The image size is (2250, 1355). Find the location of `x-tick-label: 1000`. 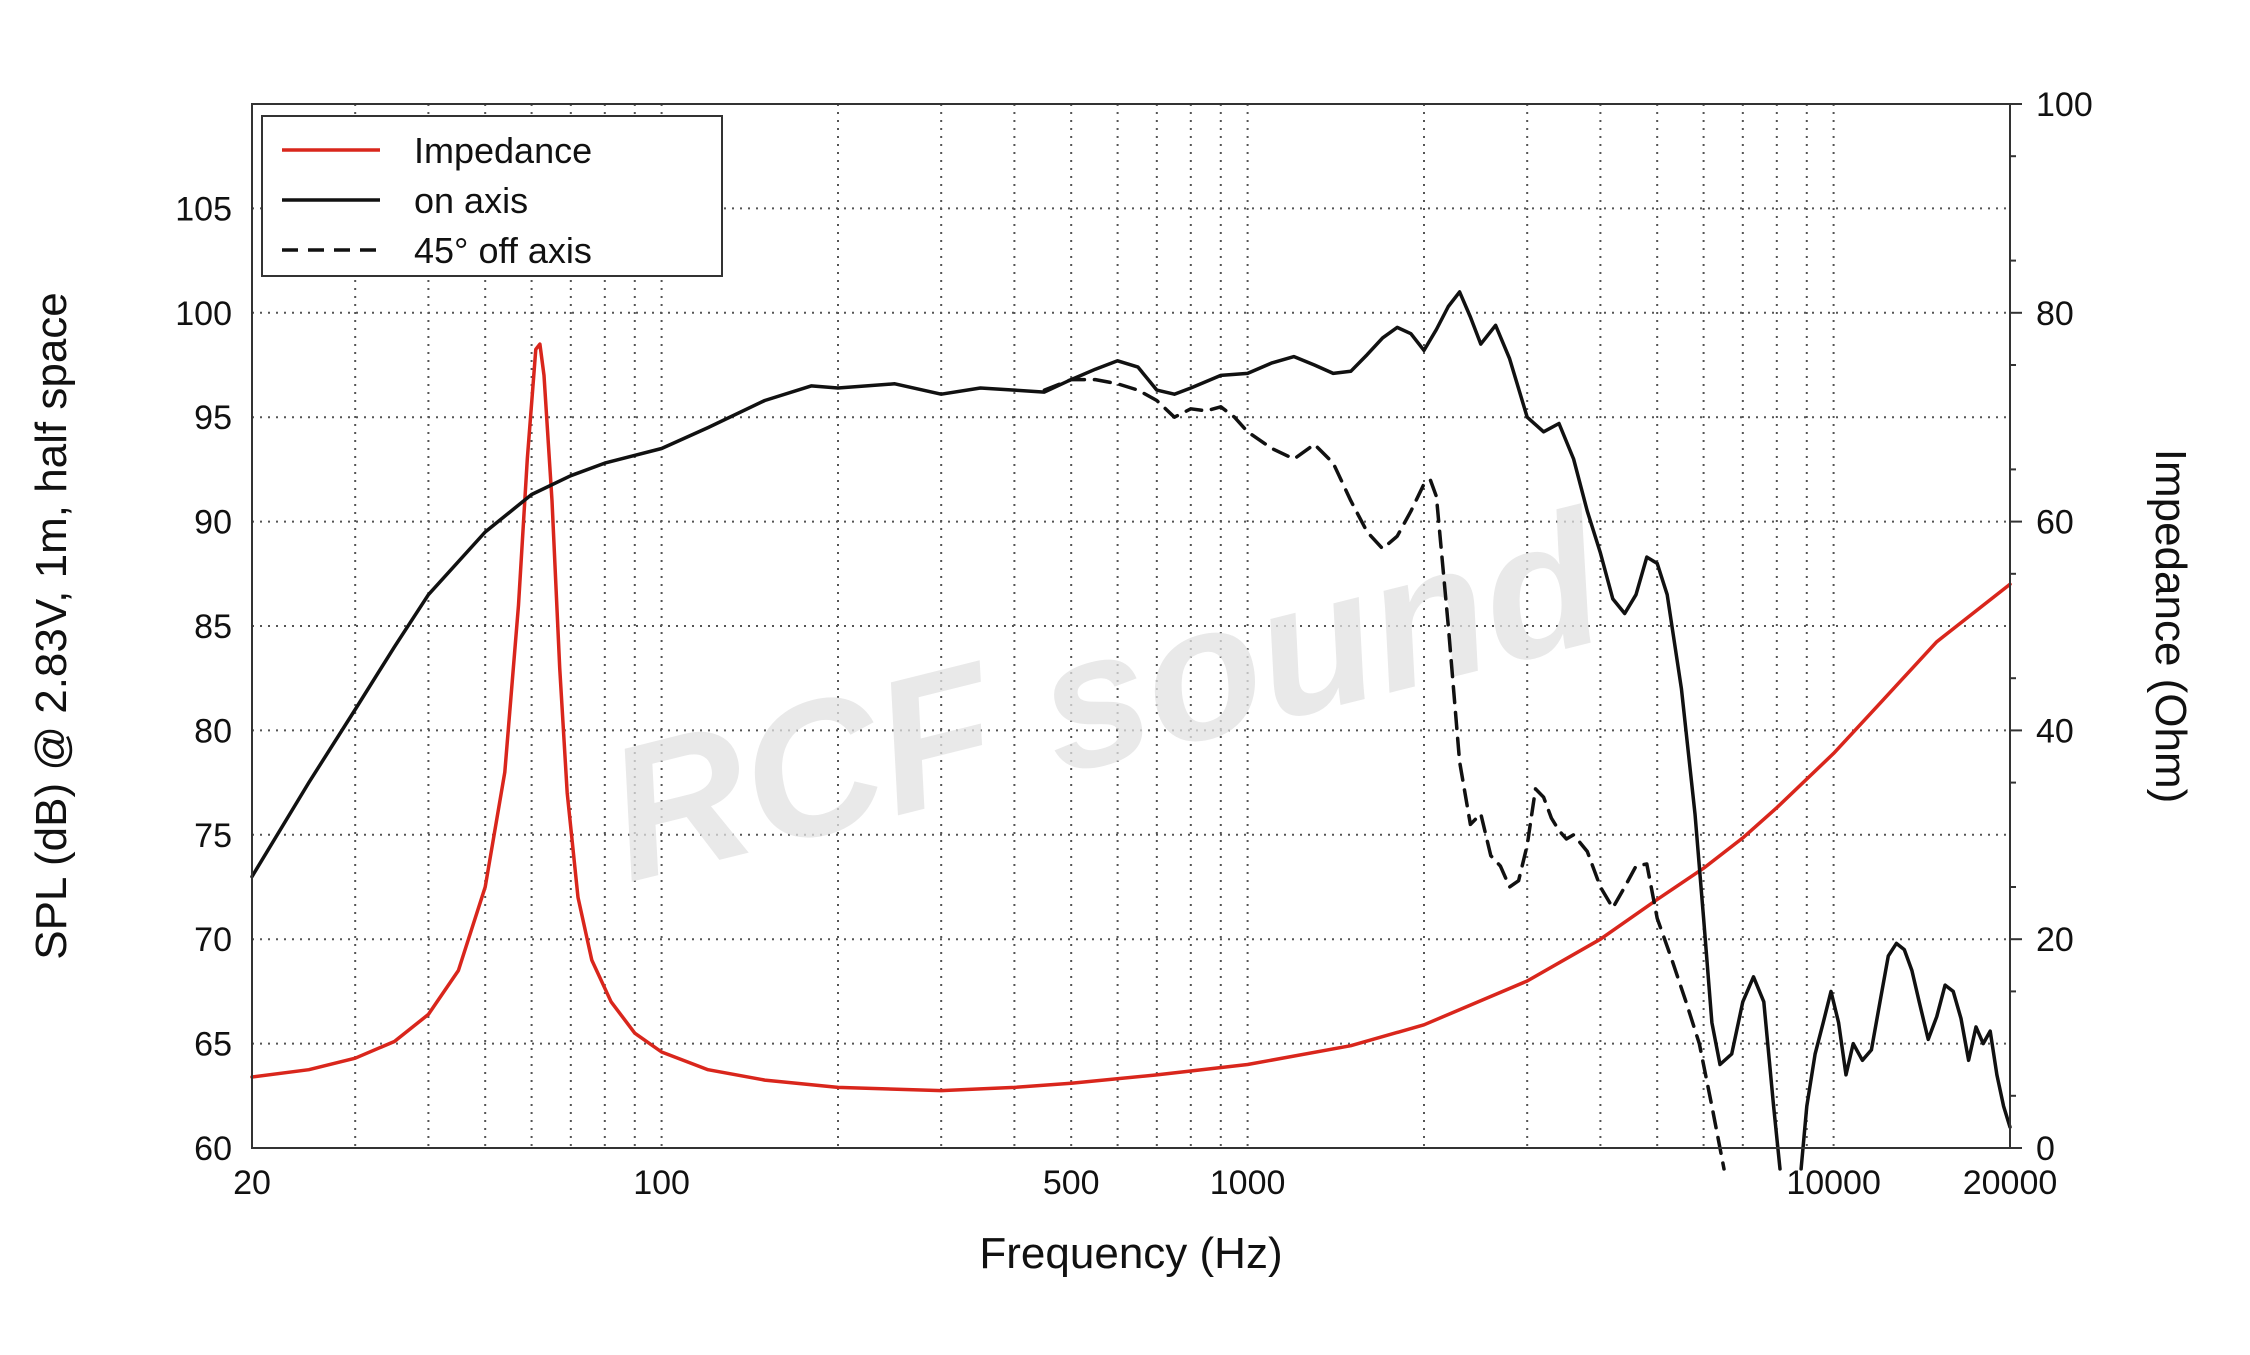

x-tick-label: 1000 is located at coordinates (1248, 1183).